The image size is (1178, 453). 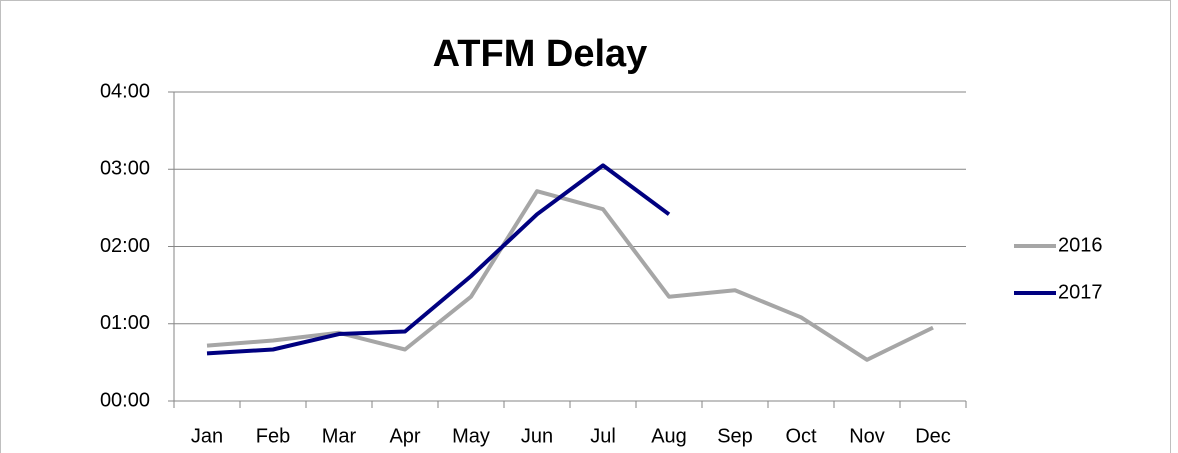 What do you see at coordinates (933, 436) in the screenshot?
I see `x-tick-label: Dec` at bounding box center [933, 436].